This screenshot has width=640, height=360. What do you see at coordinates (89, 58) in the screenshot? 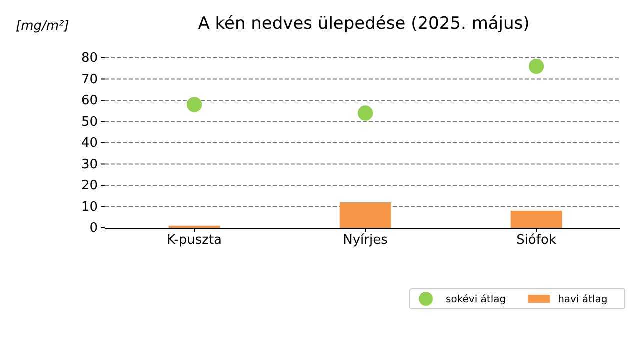
I see `y-tick-label: 80` at bounding box center [89, 58].